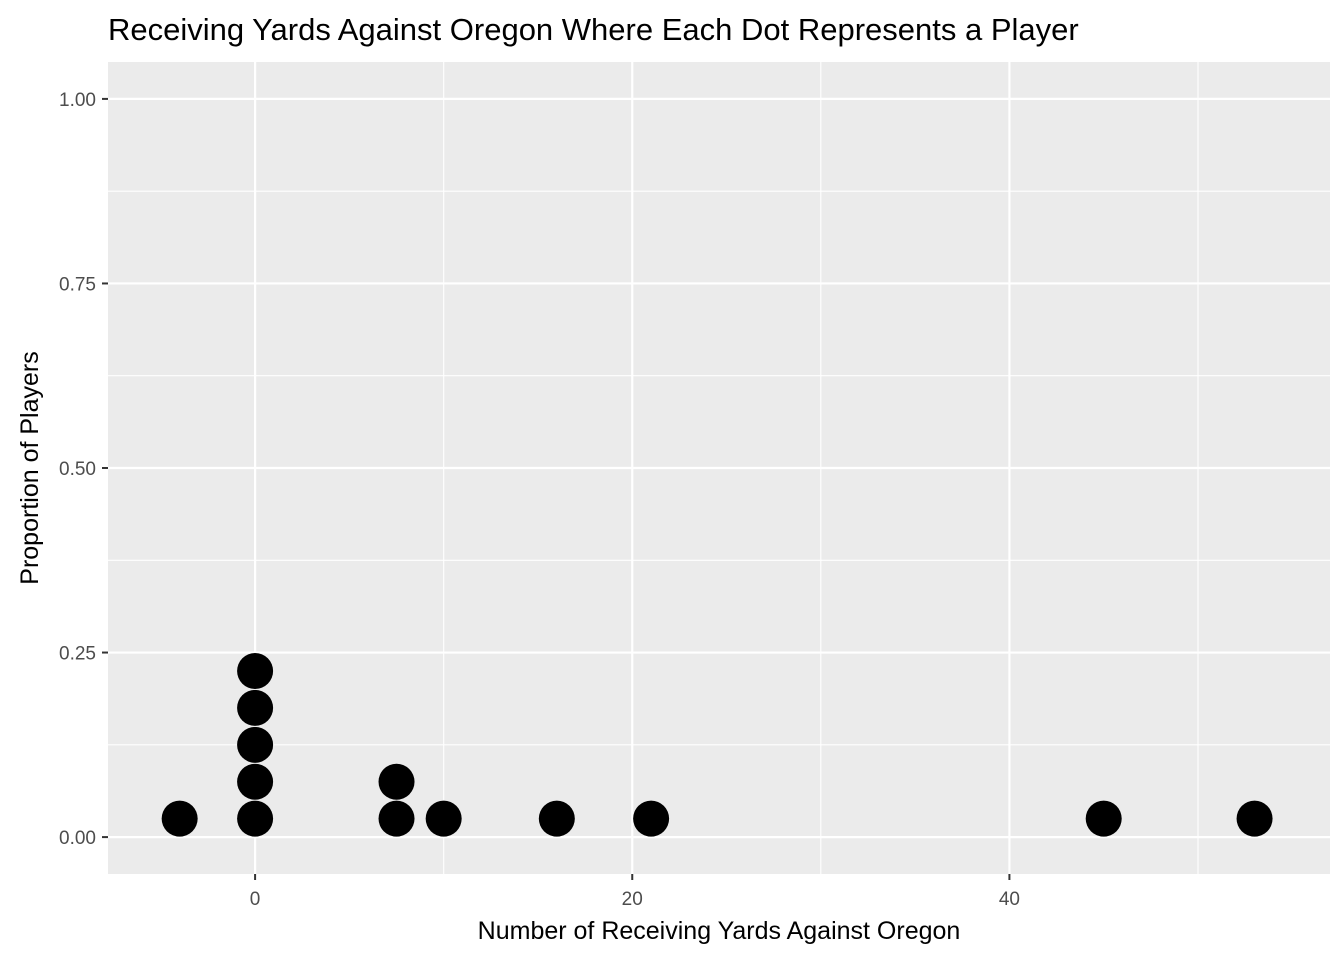 This screenshot has width=1344, height=960. Describe the element at coordinates (77, 284) in the screenshot. I see `y-tick-label: 0.75` at that location.